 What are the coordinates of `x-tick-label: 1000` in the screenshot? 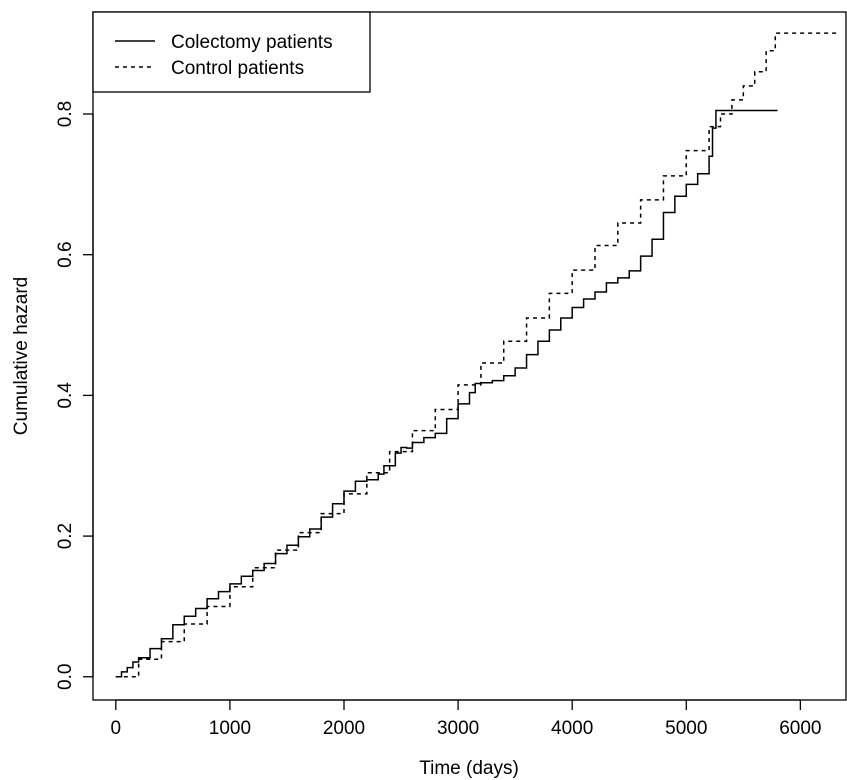 It's located at (230, 728).